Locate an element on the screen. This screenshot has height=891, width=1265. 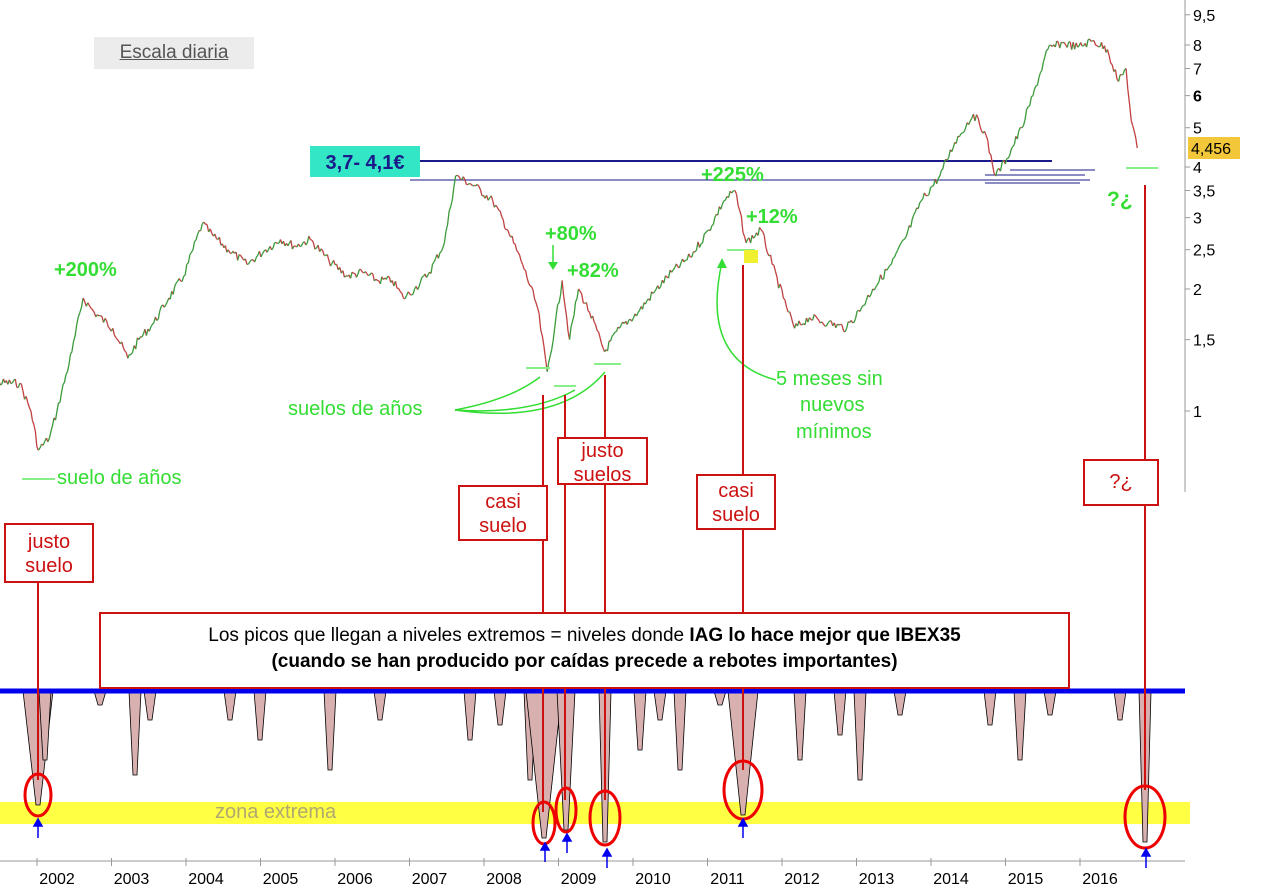
box-justo-suelos: justo suelos is located at coordinates (602, 461).